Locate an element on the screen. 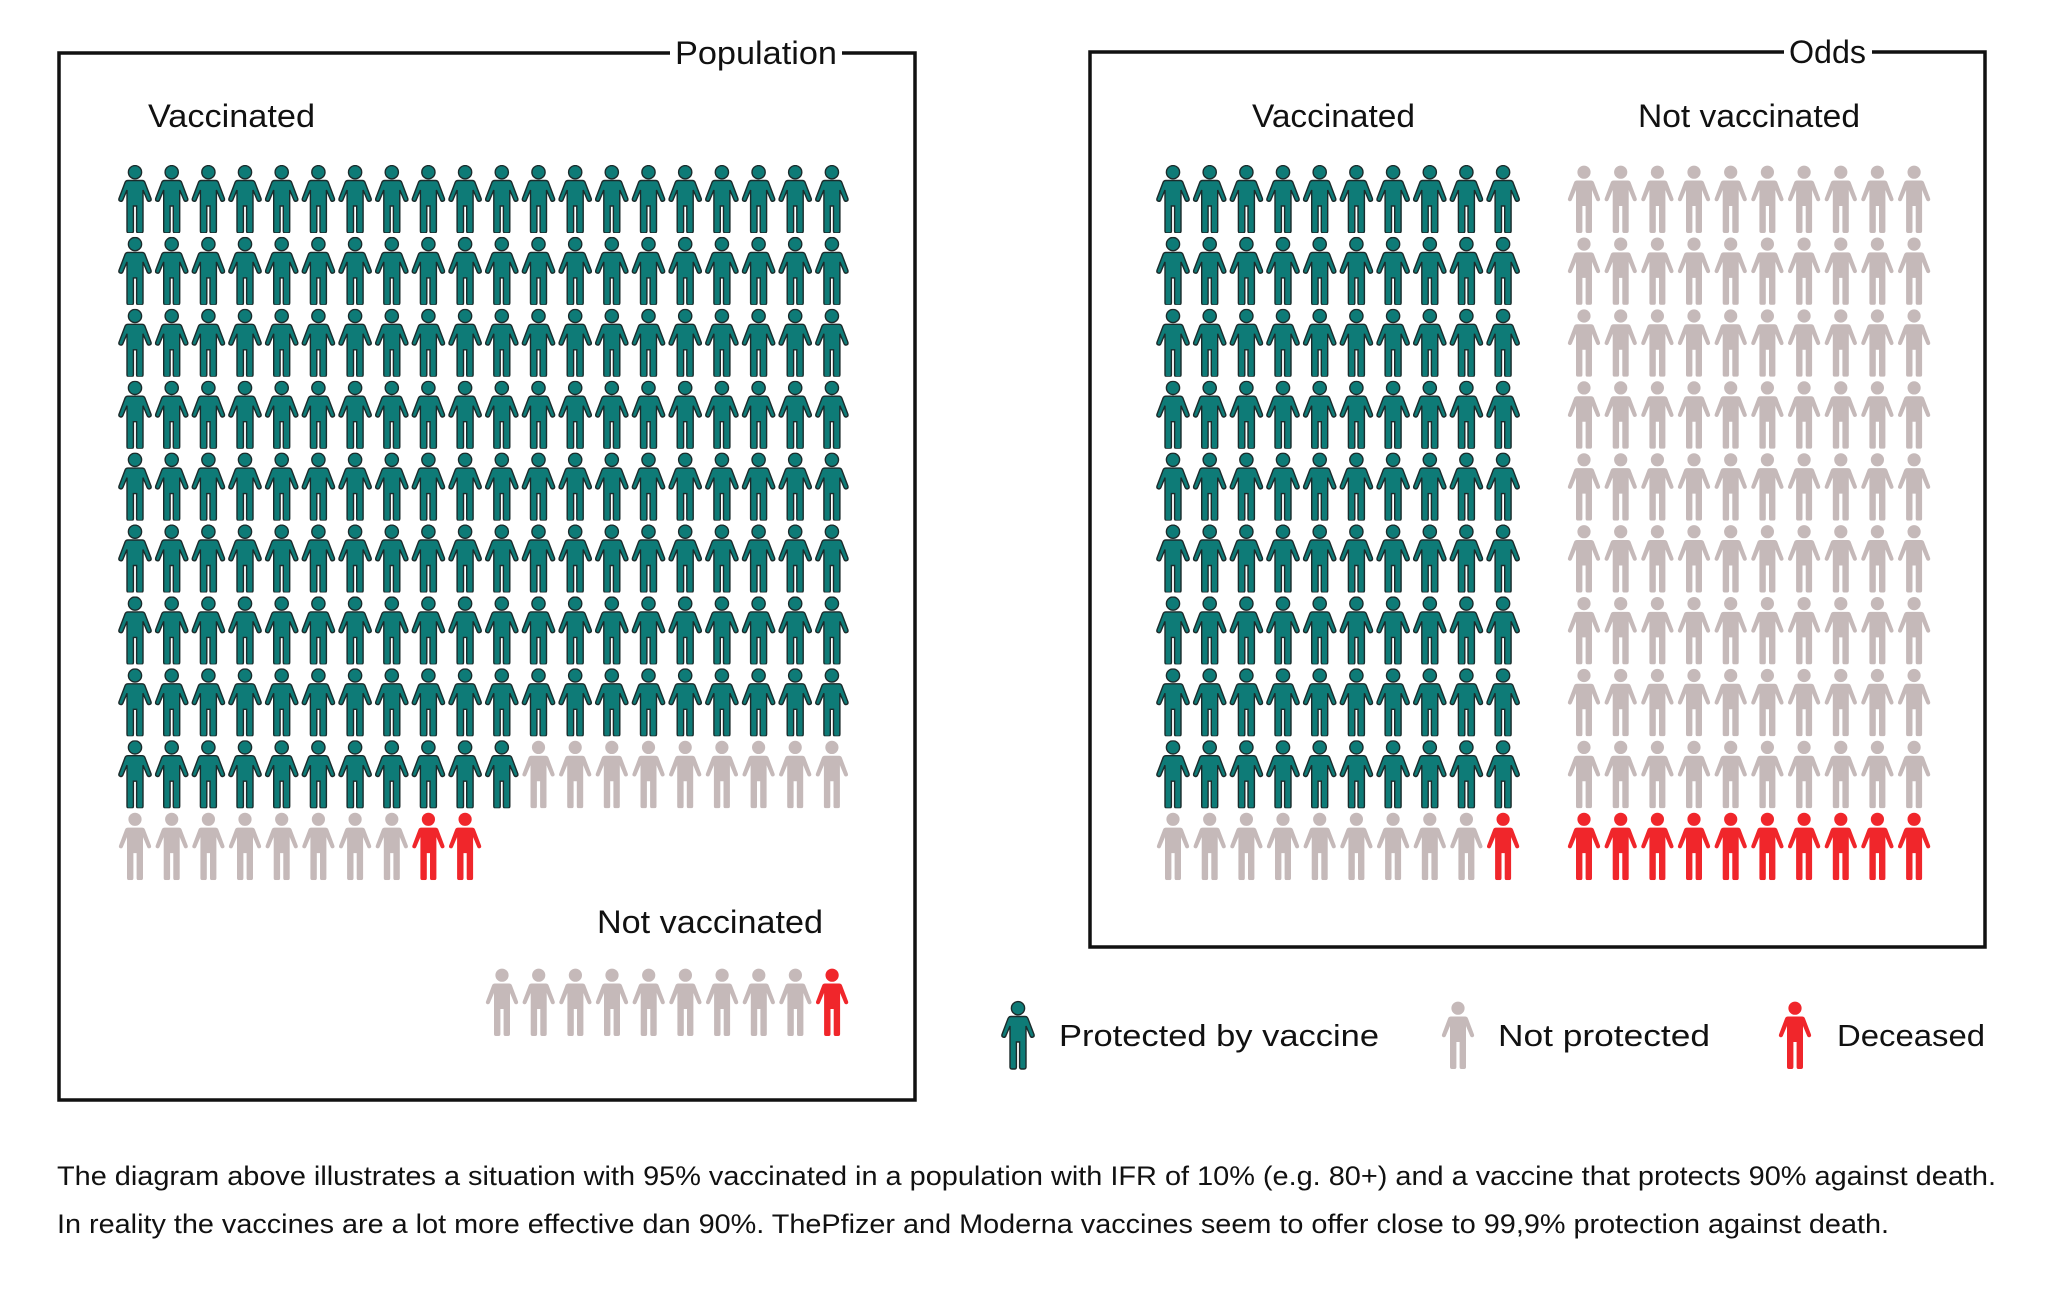 The height and width of the screenshot is (1291, 2048). legend-label-not-protected: Not protected is located at coordinates (1604, 1035).